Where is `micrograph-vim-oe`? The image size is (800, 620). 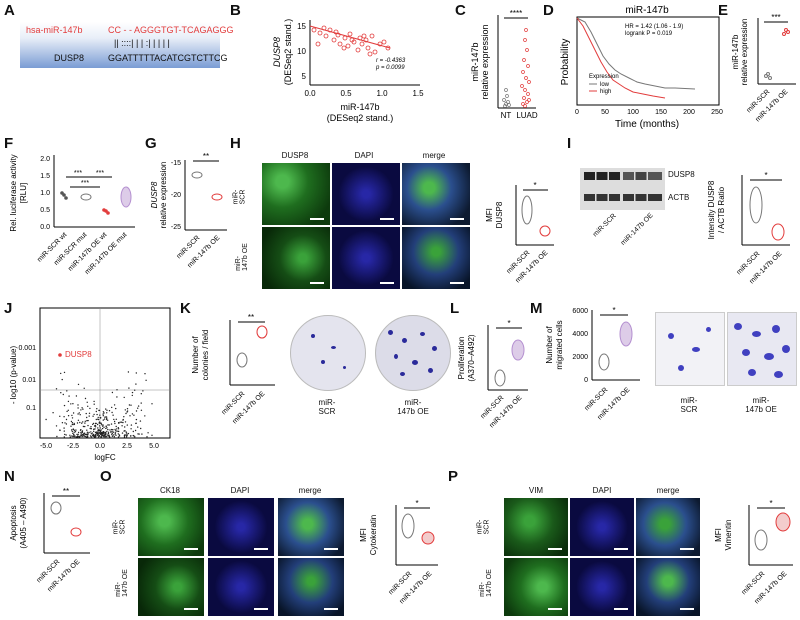
micrograph-vim-oe is located at coordinates (536, 587).